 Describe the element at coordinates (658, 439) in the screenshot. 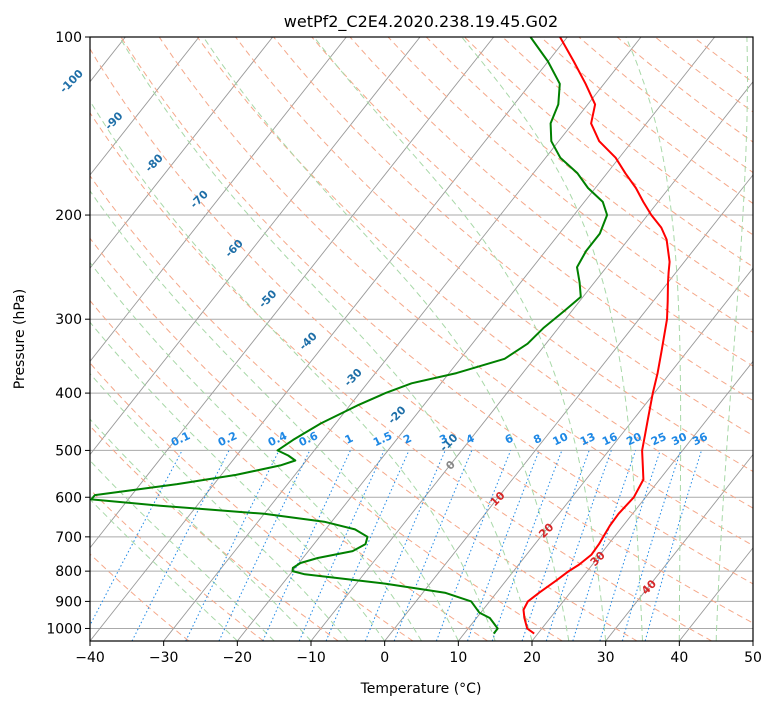

I see `mixing-ratio-label: 25` at that location.